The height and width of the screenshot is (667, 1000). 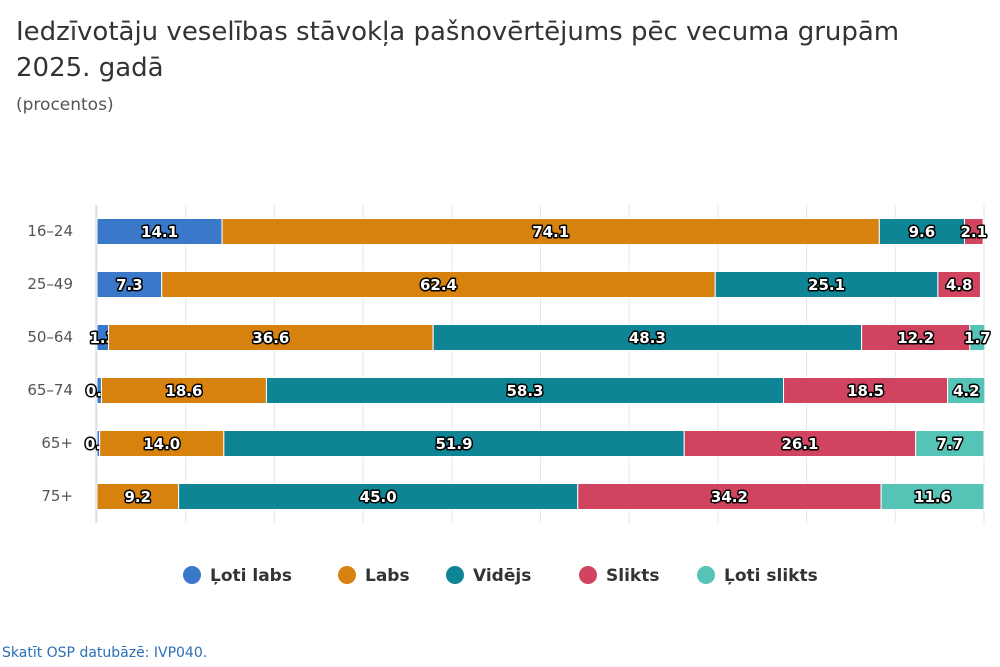 I want to click on data-label: 9.2, so click(x=138, y=497).